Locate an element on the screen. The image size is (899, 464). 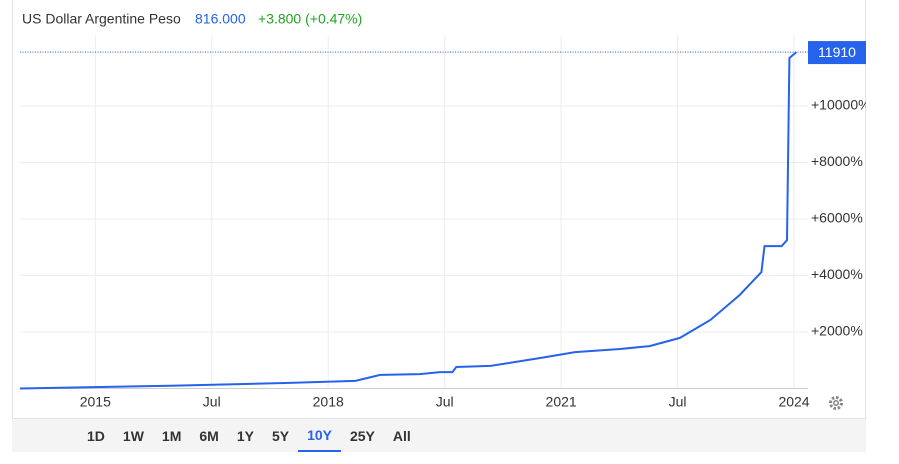
range-button: 5Y is located at coordinates (280, 435).